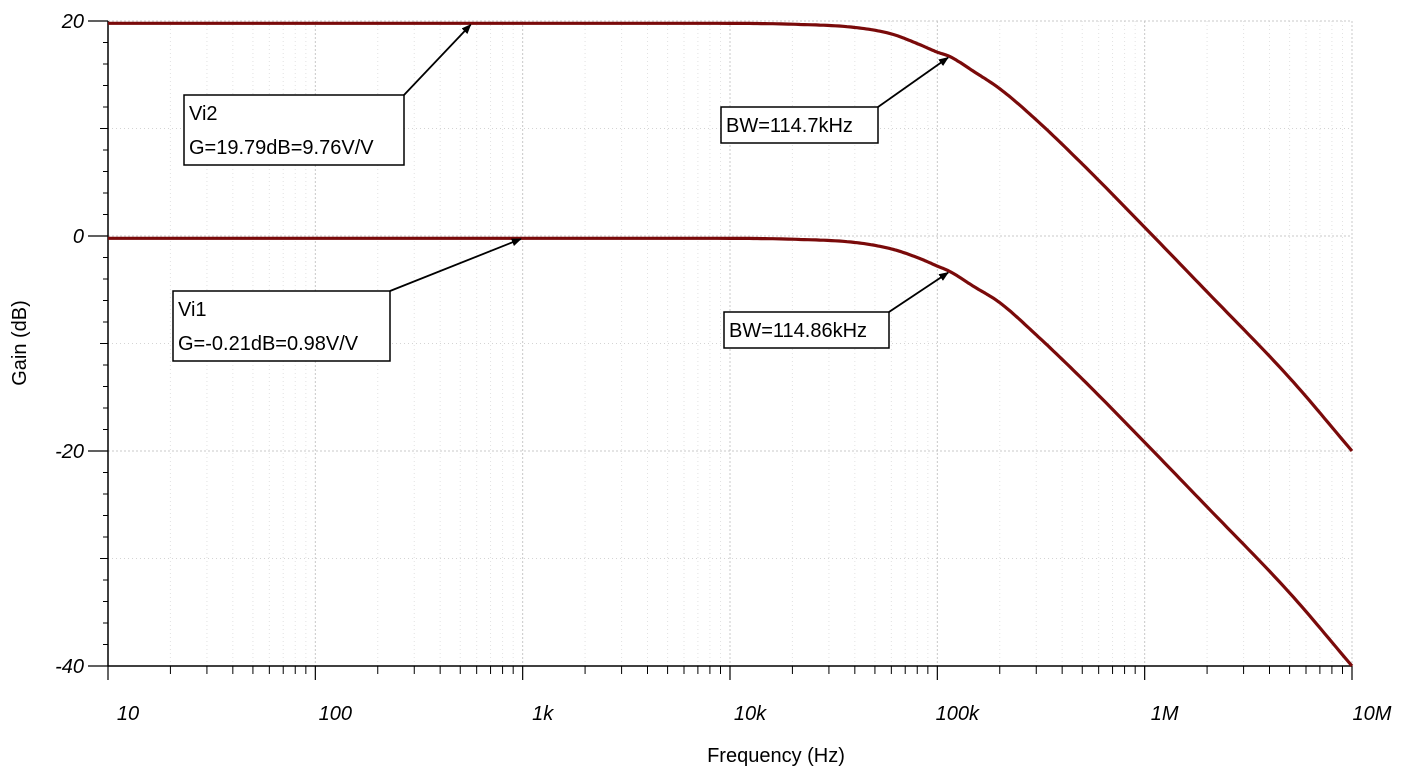  Describe the element at coordinates (69, 452) in the screenshot. I see `y-tick-label: -20` at that location.